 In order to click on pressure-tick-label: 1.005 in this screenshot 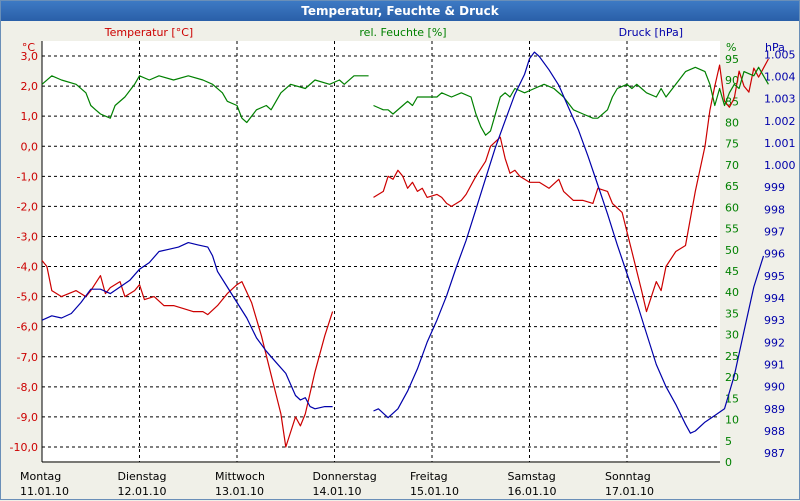, I will do `click(780, 54)`.